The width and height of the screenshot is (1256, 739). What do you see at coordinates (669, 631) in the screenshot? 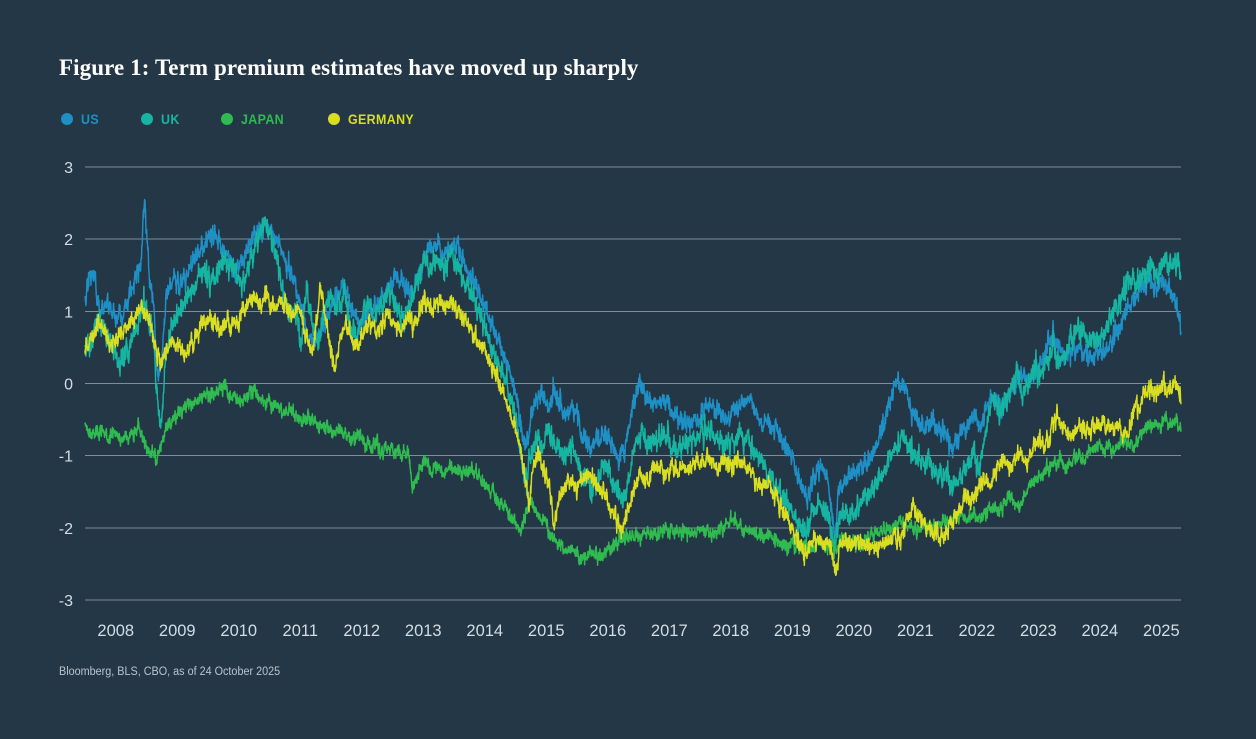
I see `x-tick-label: 2017` at bounding box center [669, 631].